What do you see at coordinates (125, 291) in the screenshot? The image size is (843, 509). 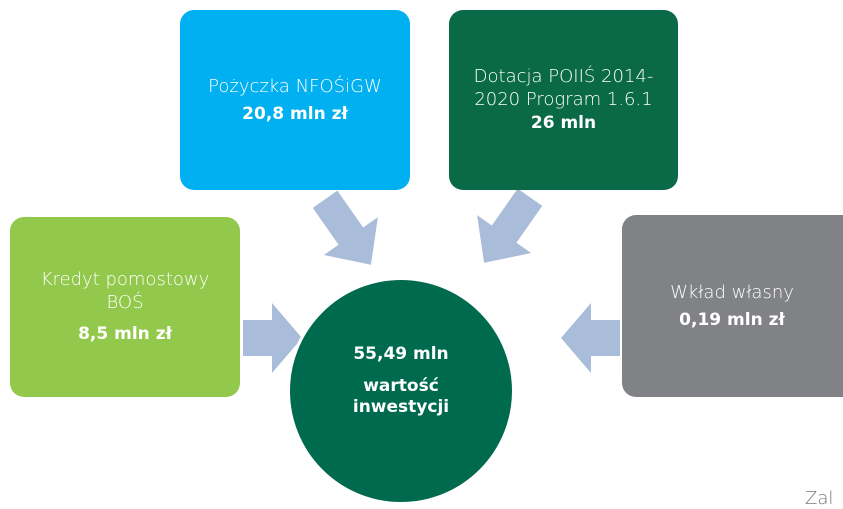 I see `node-label: Kredyt pomostowy BOŚ` at bounding box center [125, 291].